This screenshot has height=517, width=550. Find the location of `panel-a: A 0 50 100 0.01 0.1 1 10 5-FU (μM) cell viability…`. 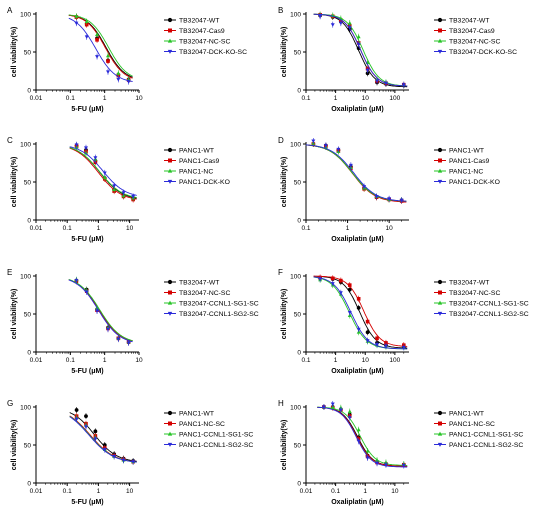

panel-a: A 0 50 100 0.01 0.1 1 10 5-FU (μM) cell viability… is located at coordinates (127, 59).